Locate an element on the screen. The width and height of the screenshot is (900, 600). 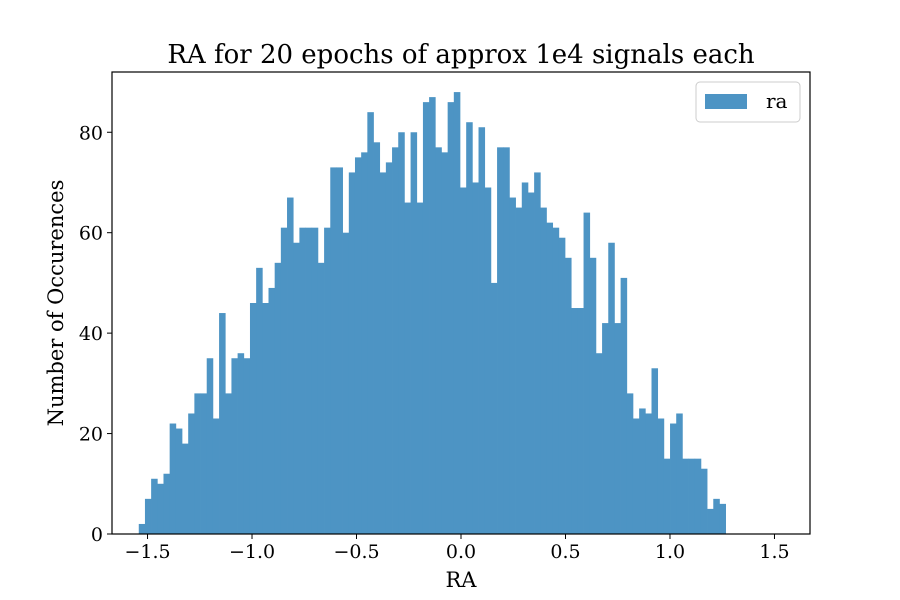
legend-label-ra: ra is located at coordinates (777, 101).